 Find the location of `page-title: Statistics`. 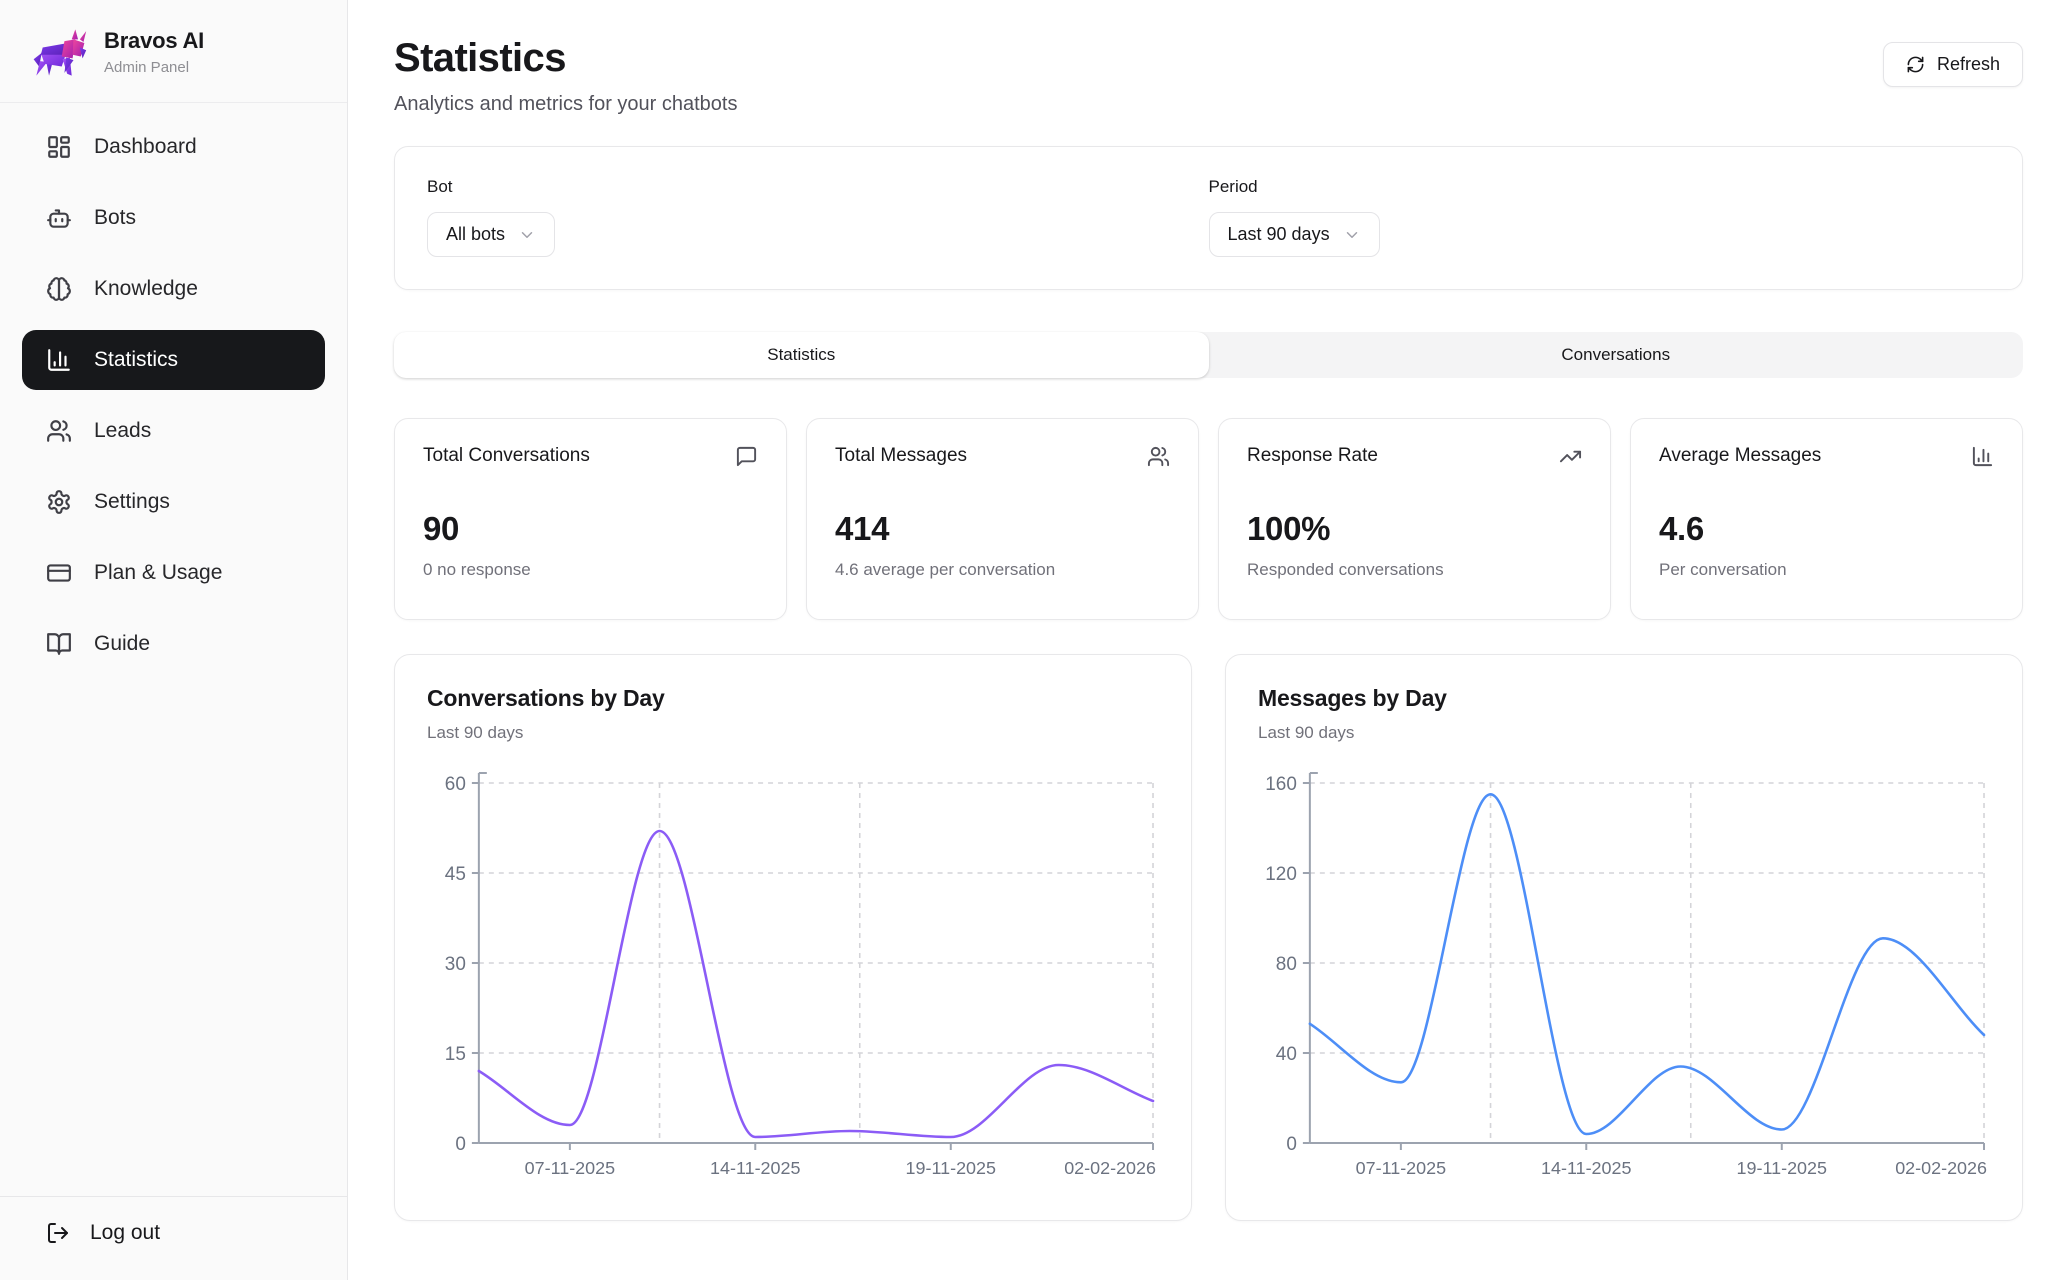

page-title: Statistics is located at coordinates (480, 58).